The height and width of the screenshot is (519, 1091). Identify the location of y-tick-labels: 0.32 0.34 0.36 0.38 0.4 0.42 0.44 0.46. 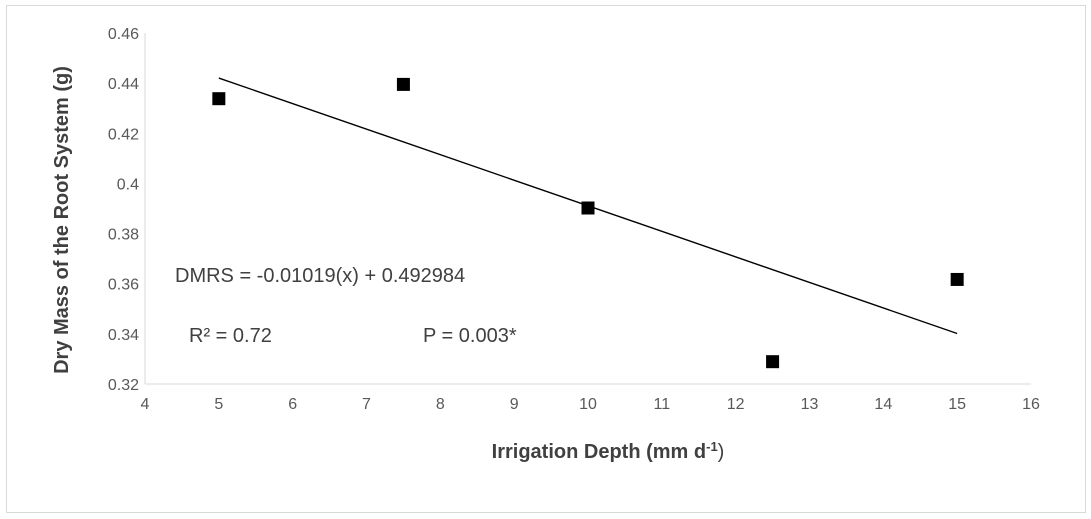
(123, 210).